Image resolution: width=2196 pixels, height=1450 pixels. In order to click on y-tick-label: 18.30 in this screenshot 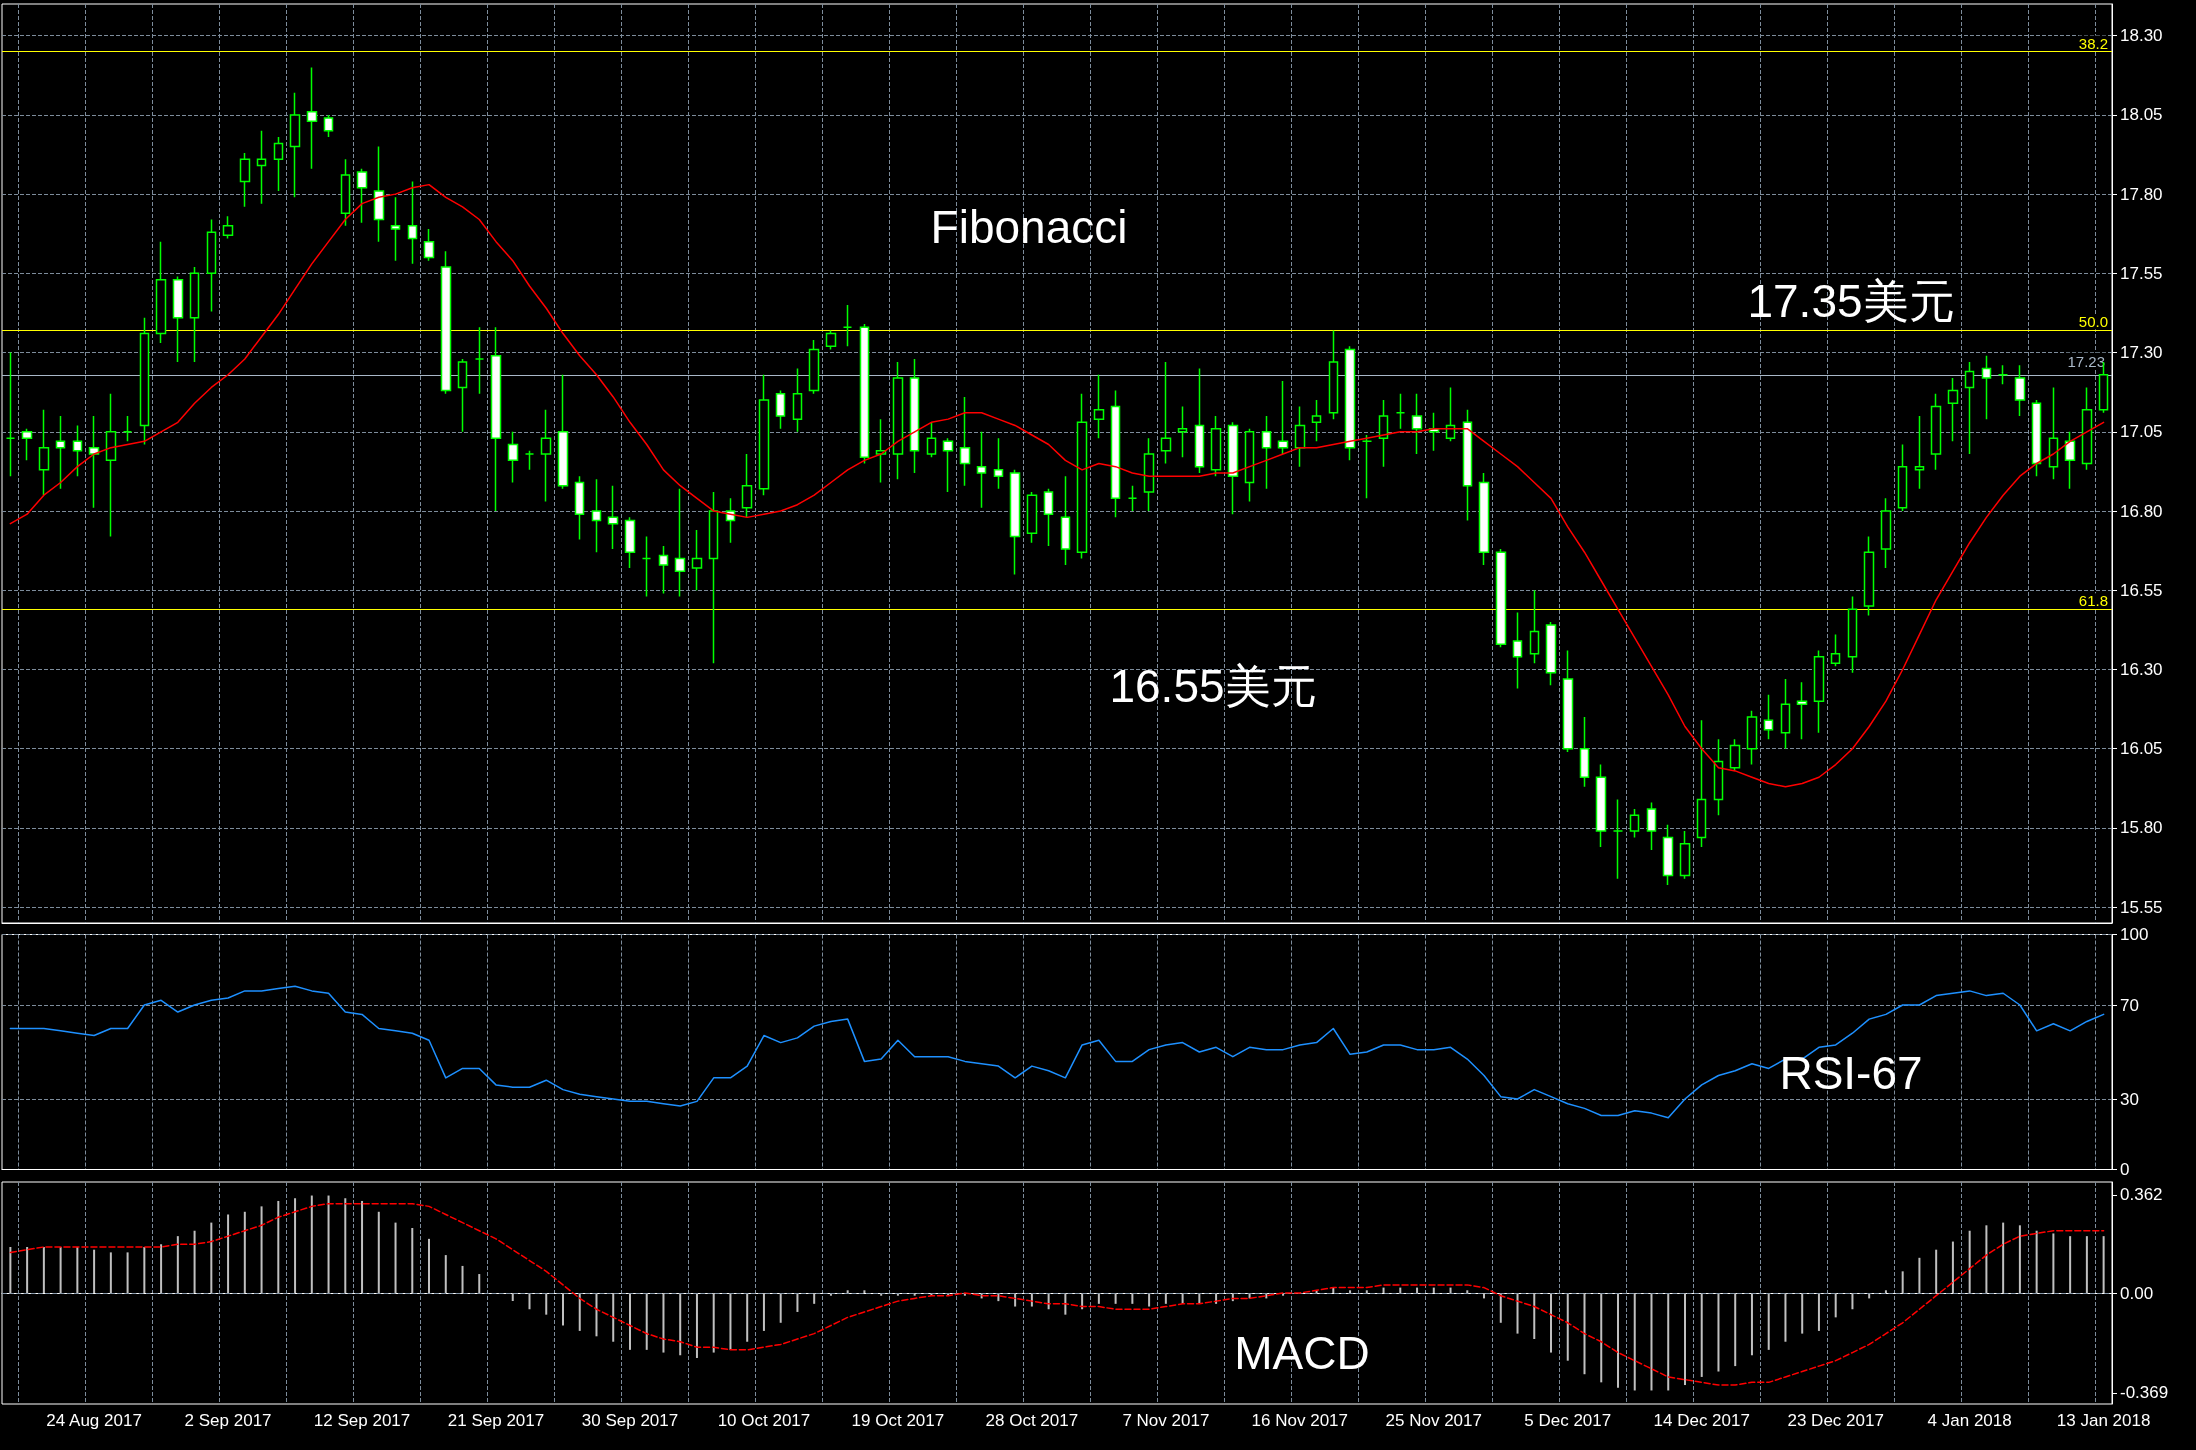, I will do `click(2141, 36)`.